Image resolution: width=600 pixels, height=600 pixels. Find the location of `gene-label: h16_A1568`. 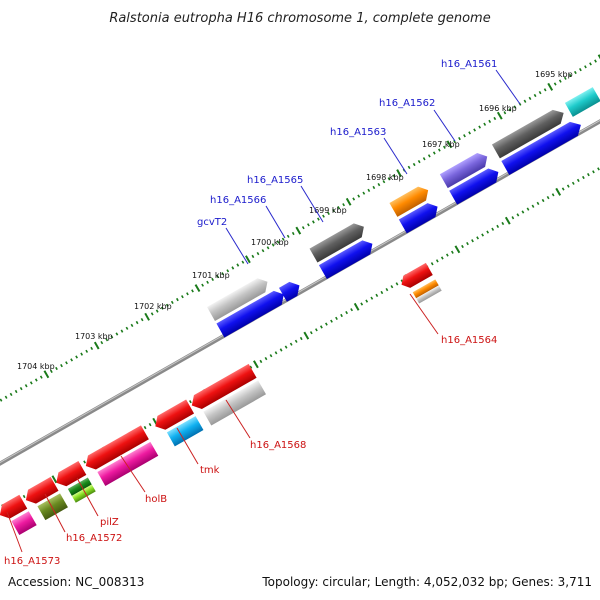

gene-label: h16_A1568 is located at coordinates (278, 445).